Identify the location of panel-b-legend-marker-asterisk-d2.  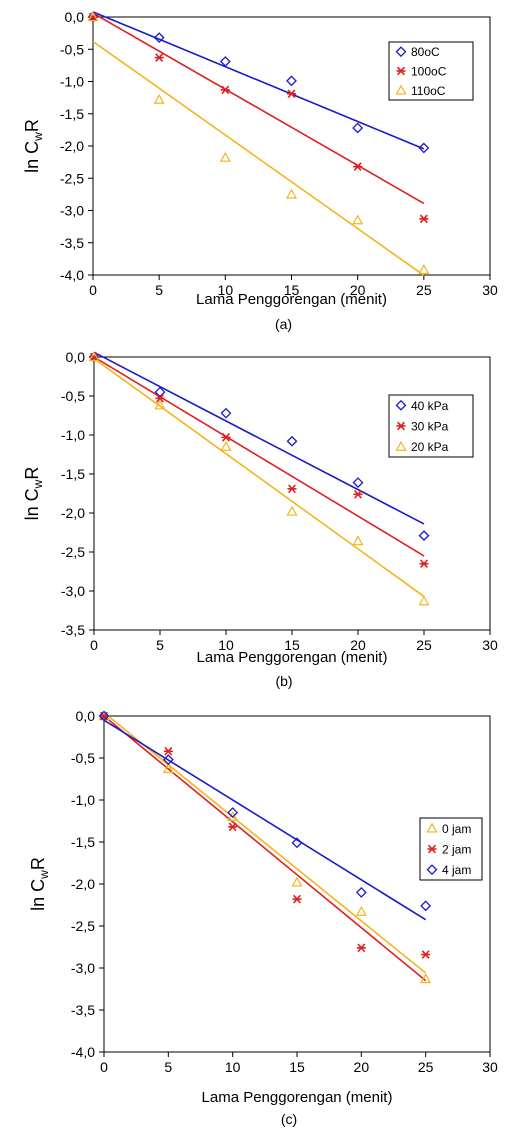
(401, 426).